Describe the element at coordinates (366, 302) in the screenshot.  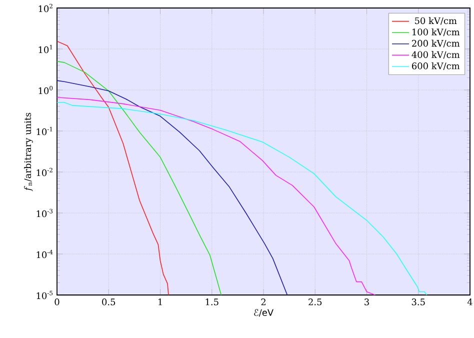
I see `x-tick-label: 3` at that location.